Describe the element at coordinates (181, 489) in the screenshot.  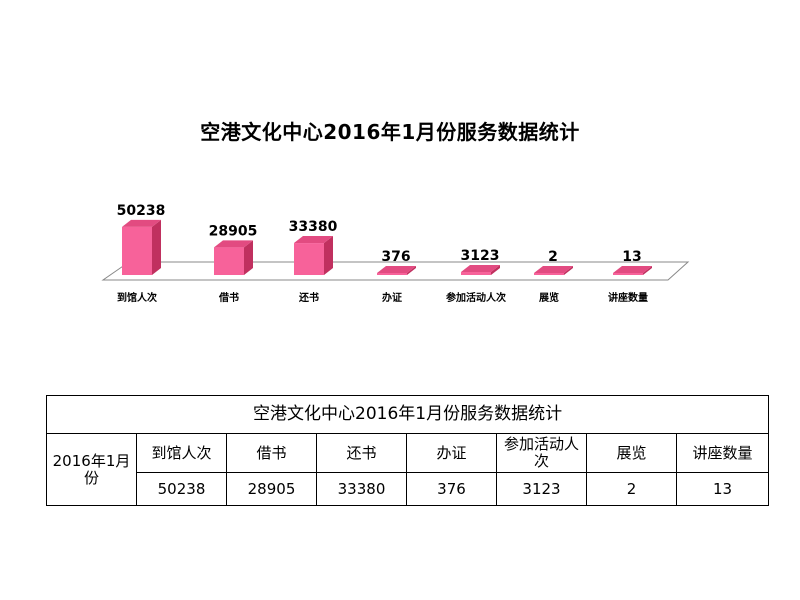
I see `table-value-cell: 50238` at that location.